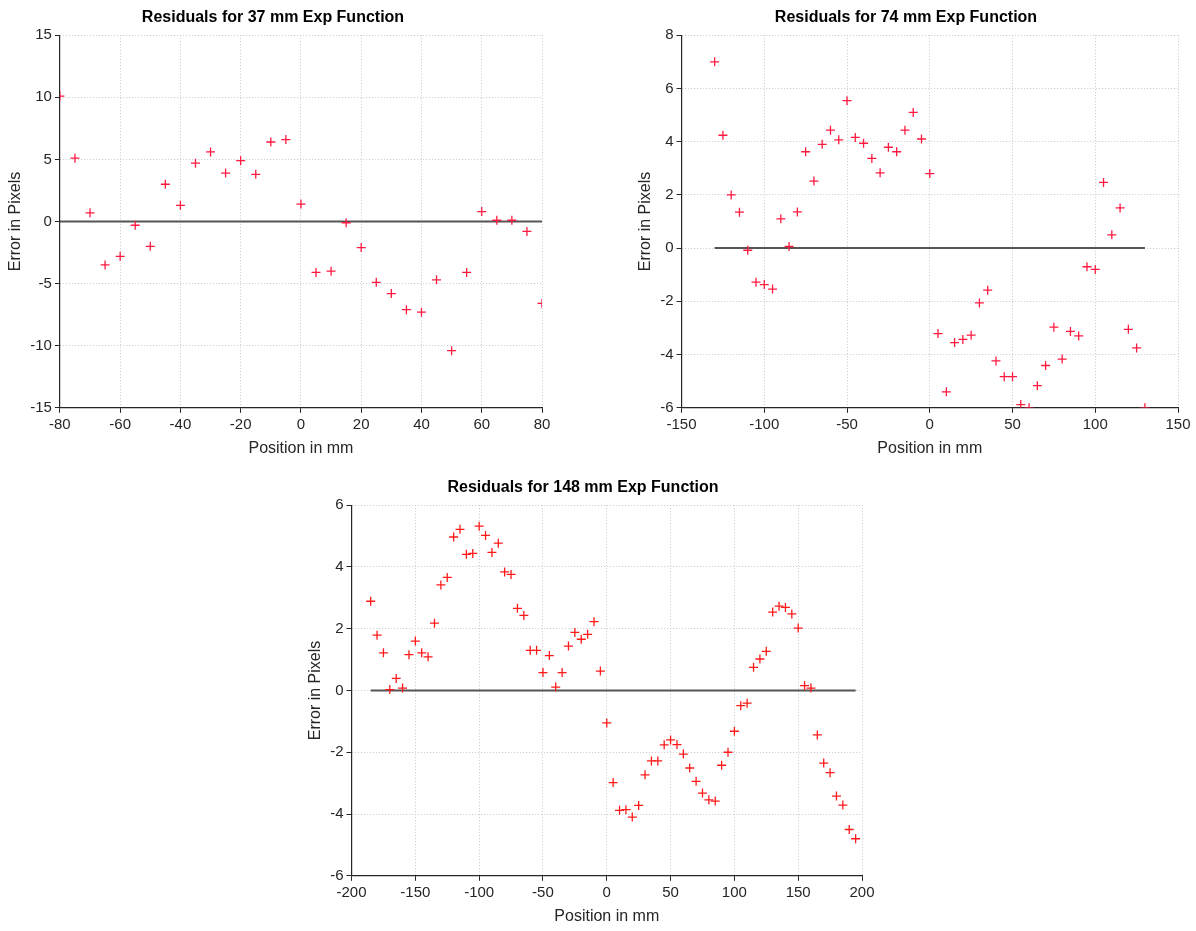 This screenshot has width=1196, height=931. I want to click on y-tick-label: 8, so click(669, 34).